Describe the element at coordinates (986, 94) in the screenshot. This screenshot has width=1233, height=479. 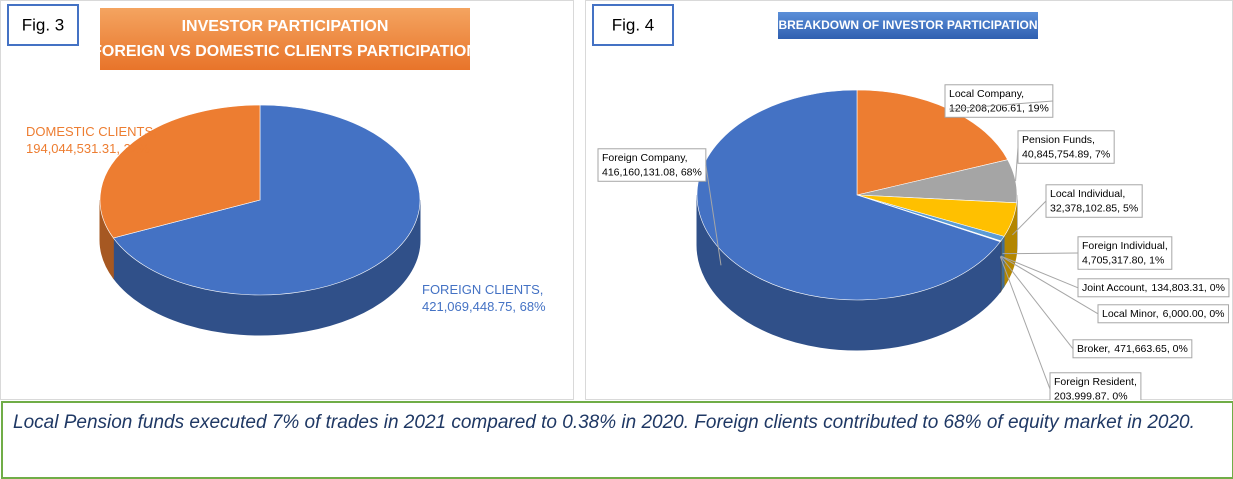
I see `category-label: Local Company,` at that location.